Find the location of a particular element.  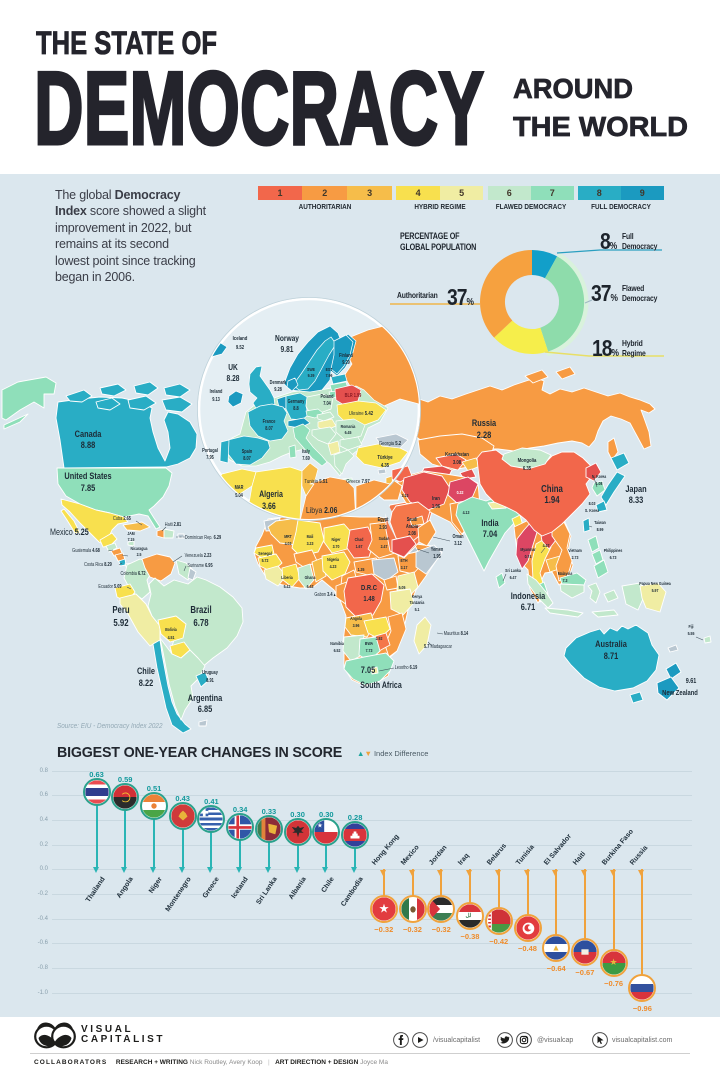

svg-text: Sudan is located at coordinates (384, 539).